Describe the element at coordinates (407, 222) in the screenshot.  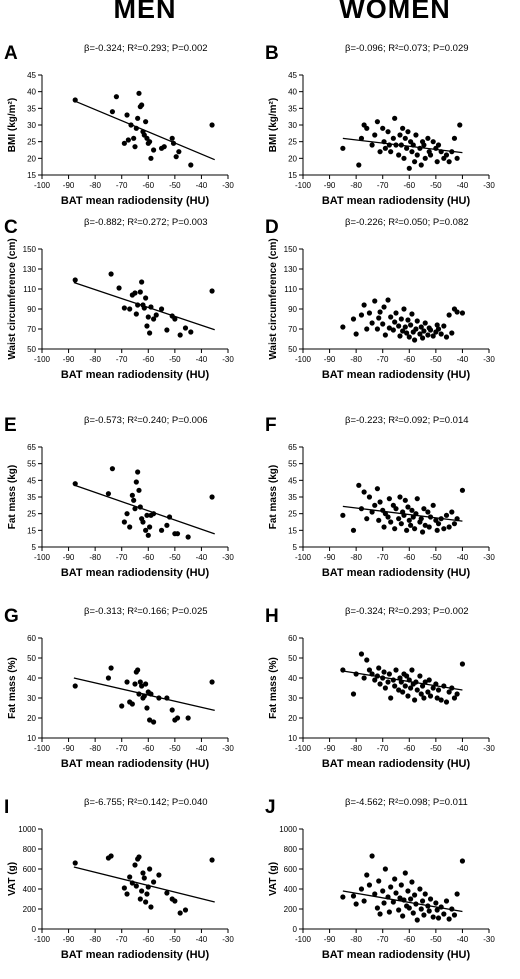
I see `stats-annotation: β=-0.226; R²=0.050; P=0.082` at that location.